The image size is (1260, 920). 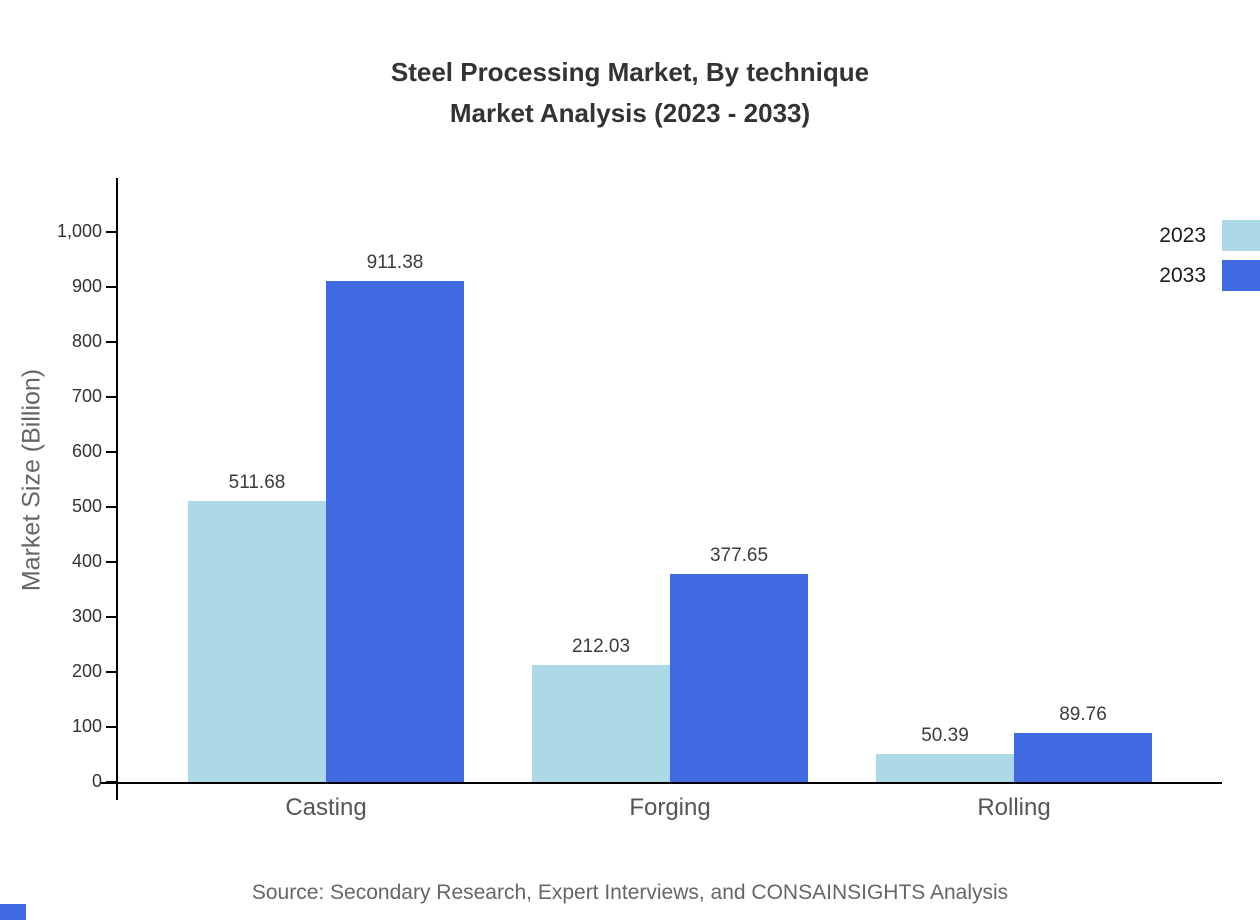 I want to click on legend-item-2023: 2023, so click(x=1209, y=235).